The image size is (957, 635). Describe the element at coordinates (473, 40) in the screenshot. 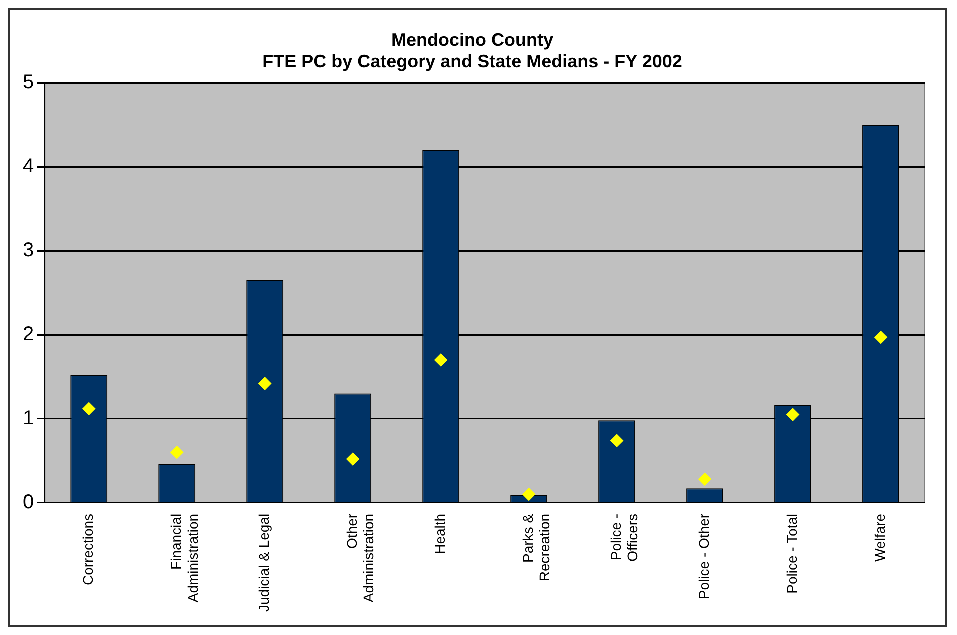

I see `chart-title: Mendocino County` at that location.